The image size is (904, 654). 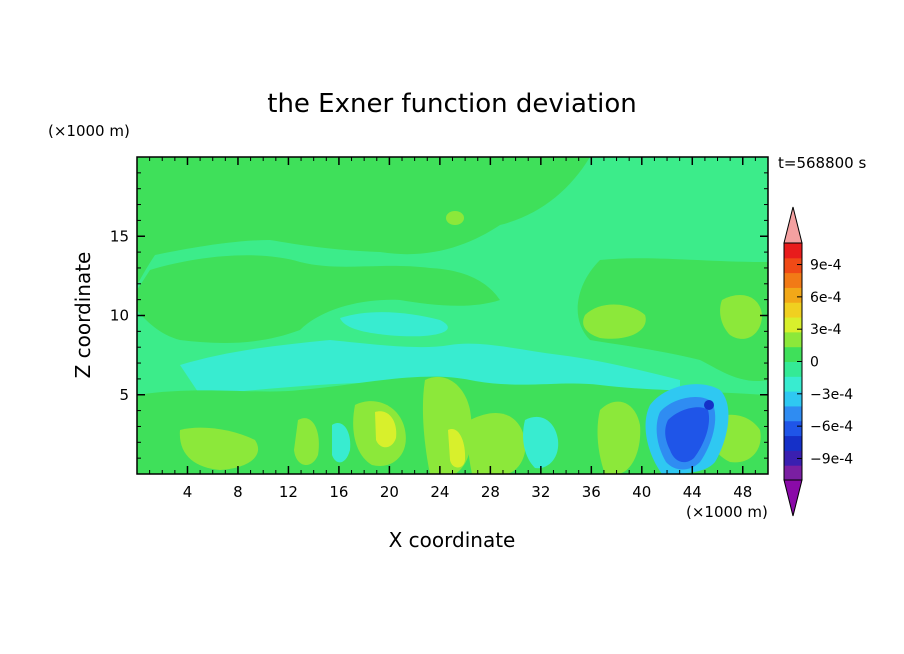 What do you see at coordinates (641, 492) in the screenshot?
I see `x-tick-label: 40` at bounding box center [641, 492].